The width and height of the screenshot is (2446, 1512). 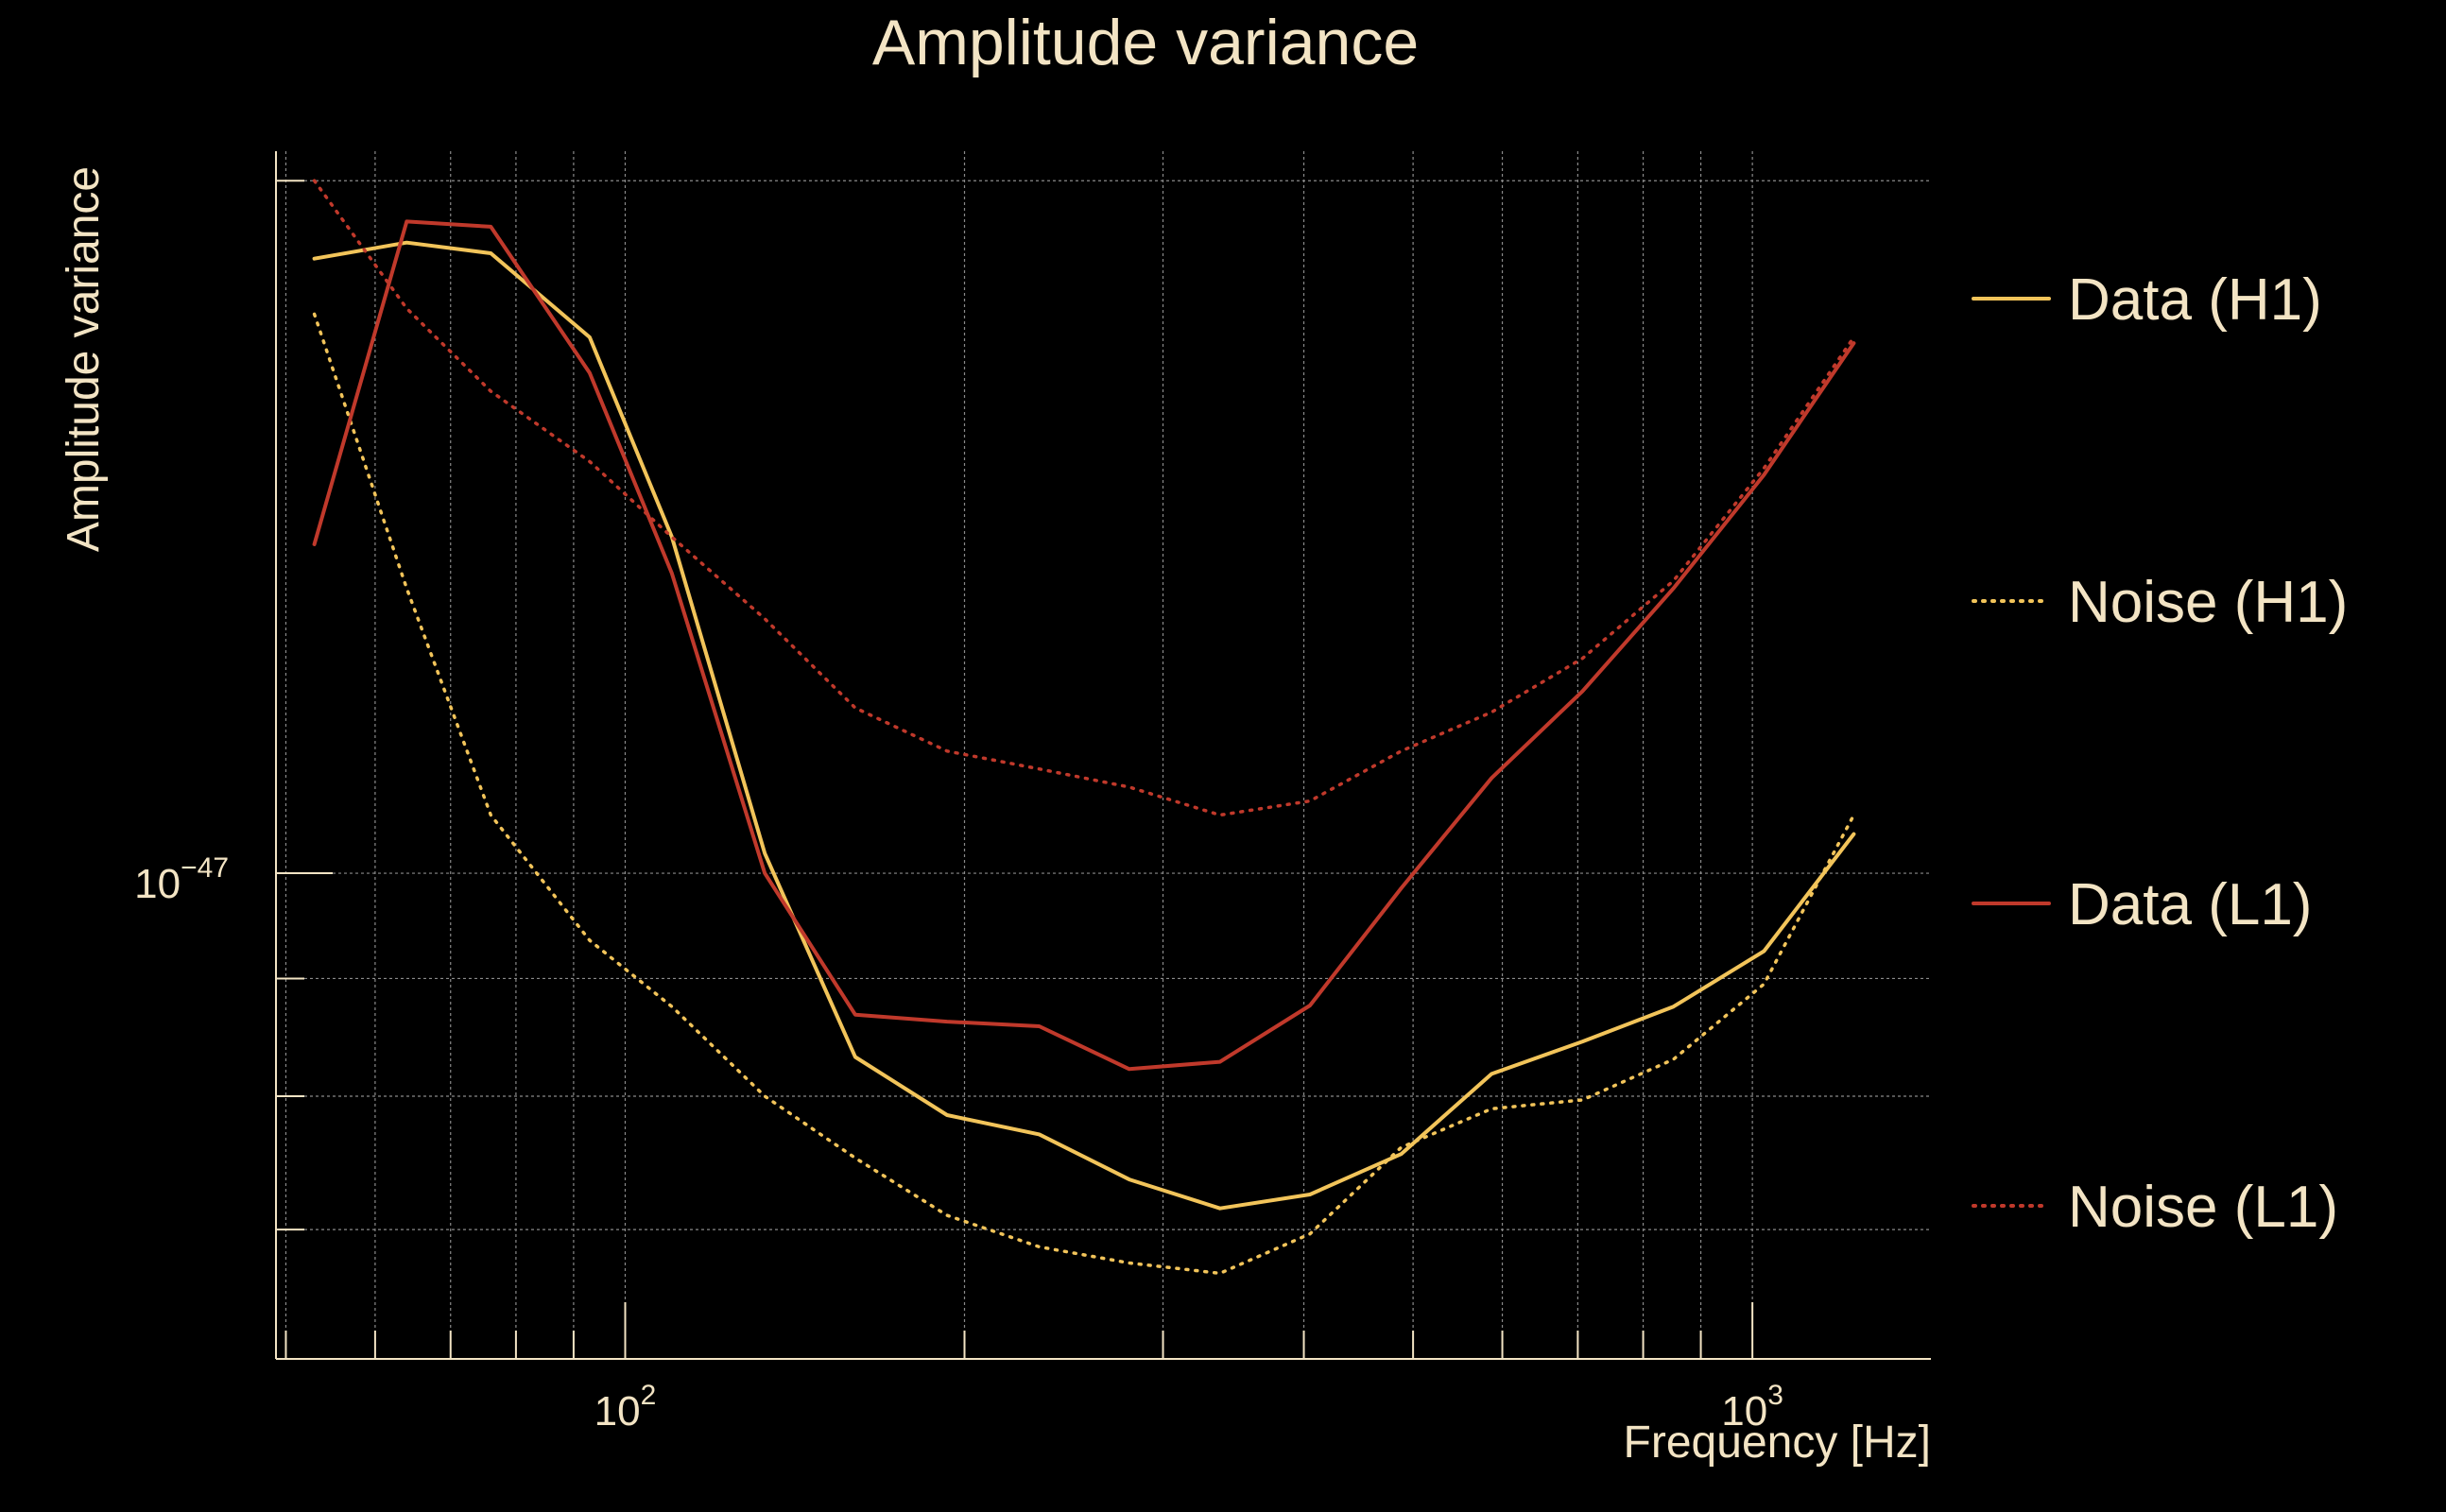 I want to click on chart-title: Amplitude variance, so click(x=1145, y=42).